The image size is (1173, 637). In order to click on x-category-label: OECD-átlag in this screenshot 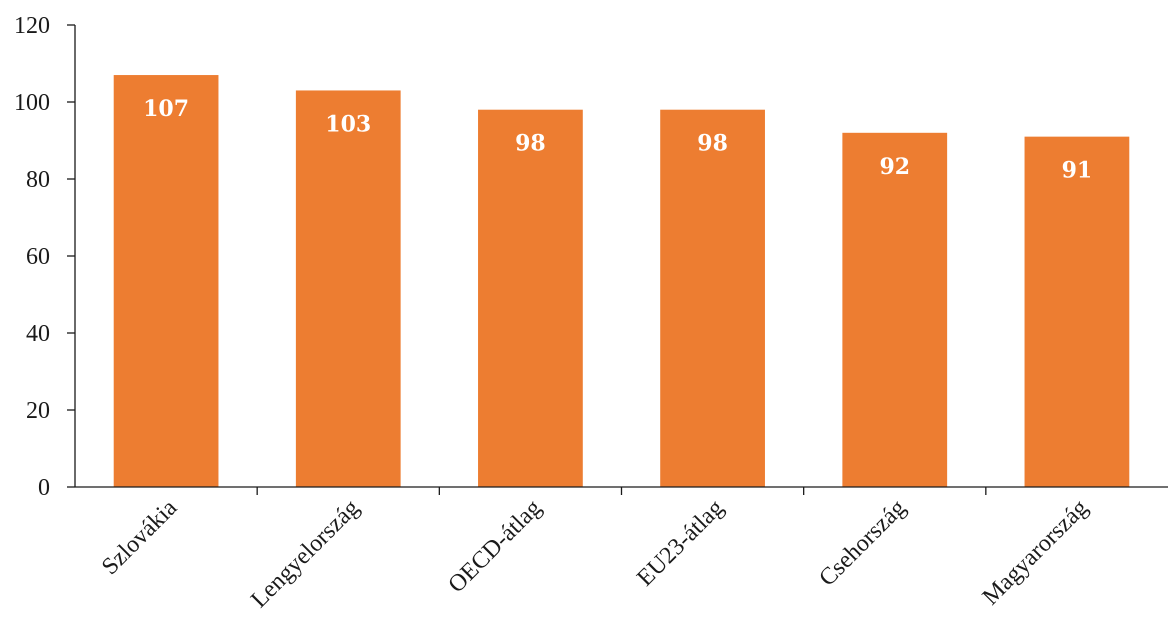, I will do `click(494, 546)`.